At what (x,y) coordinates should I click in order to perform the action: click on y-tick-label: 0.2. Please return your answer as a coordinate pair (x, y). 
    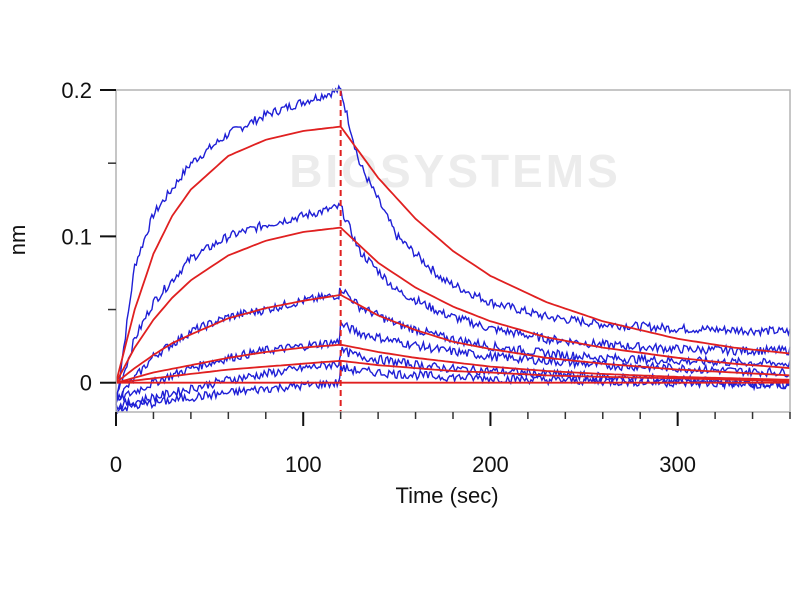
    Looking at the image, I should click on (76, 90).